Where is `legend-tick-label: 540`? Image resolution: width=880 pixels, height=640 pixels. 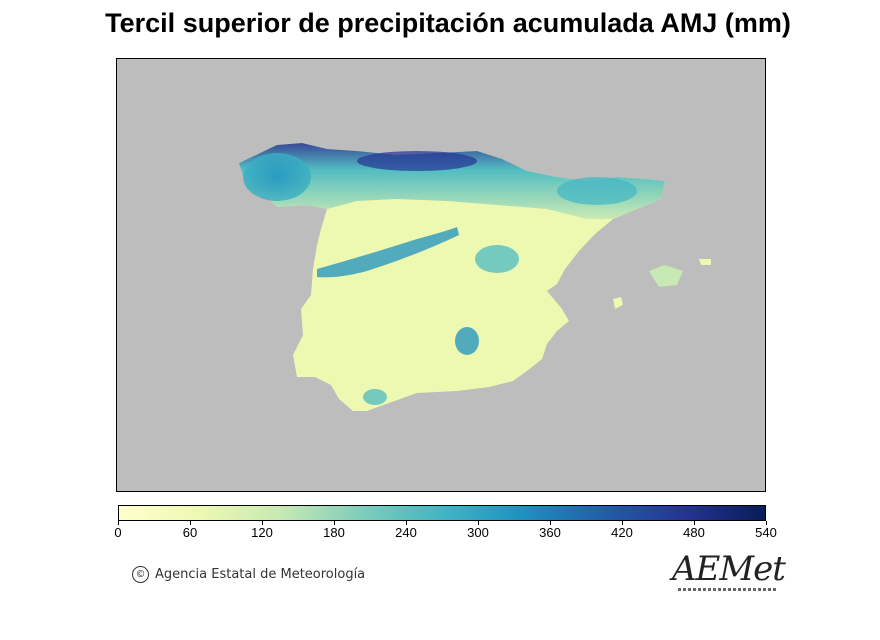 legend-tick-label: 540 is located at coordinates (766, 532).